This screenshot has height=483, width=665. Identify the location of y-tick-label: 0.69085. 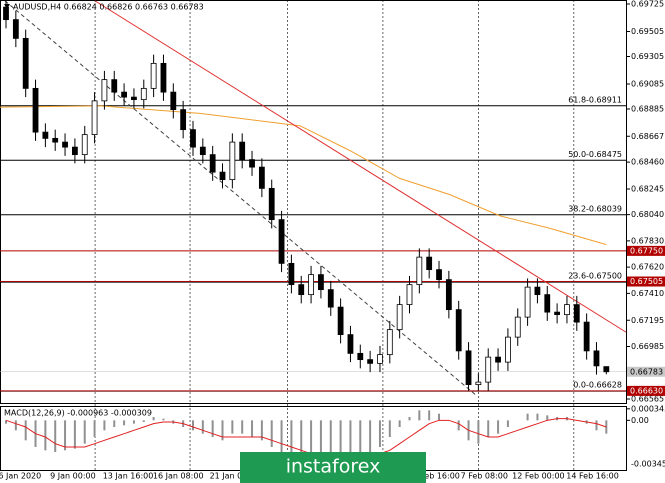
(647, 84).